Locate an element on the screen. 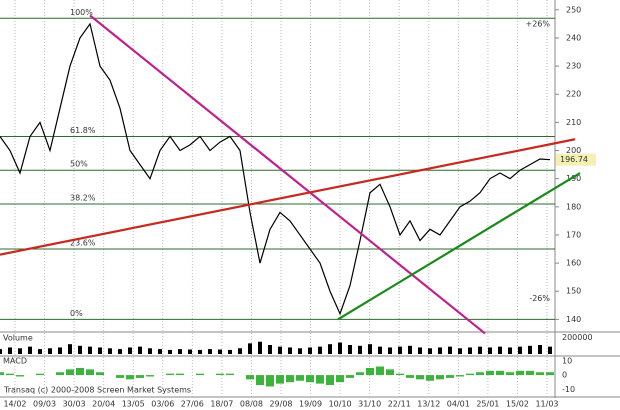  x-tick-label: 14/02 is located at coordinates (14, 404).